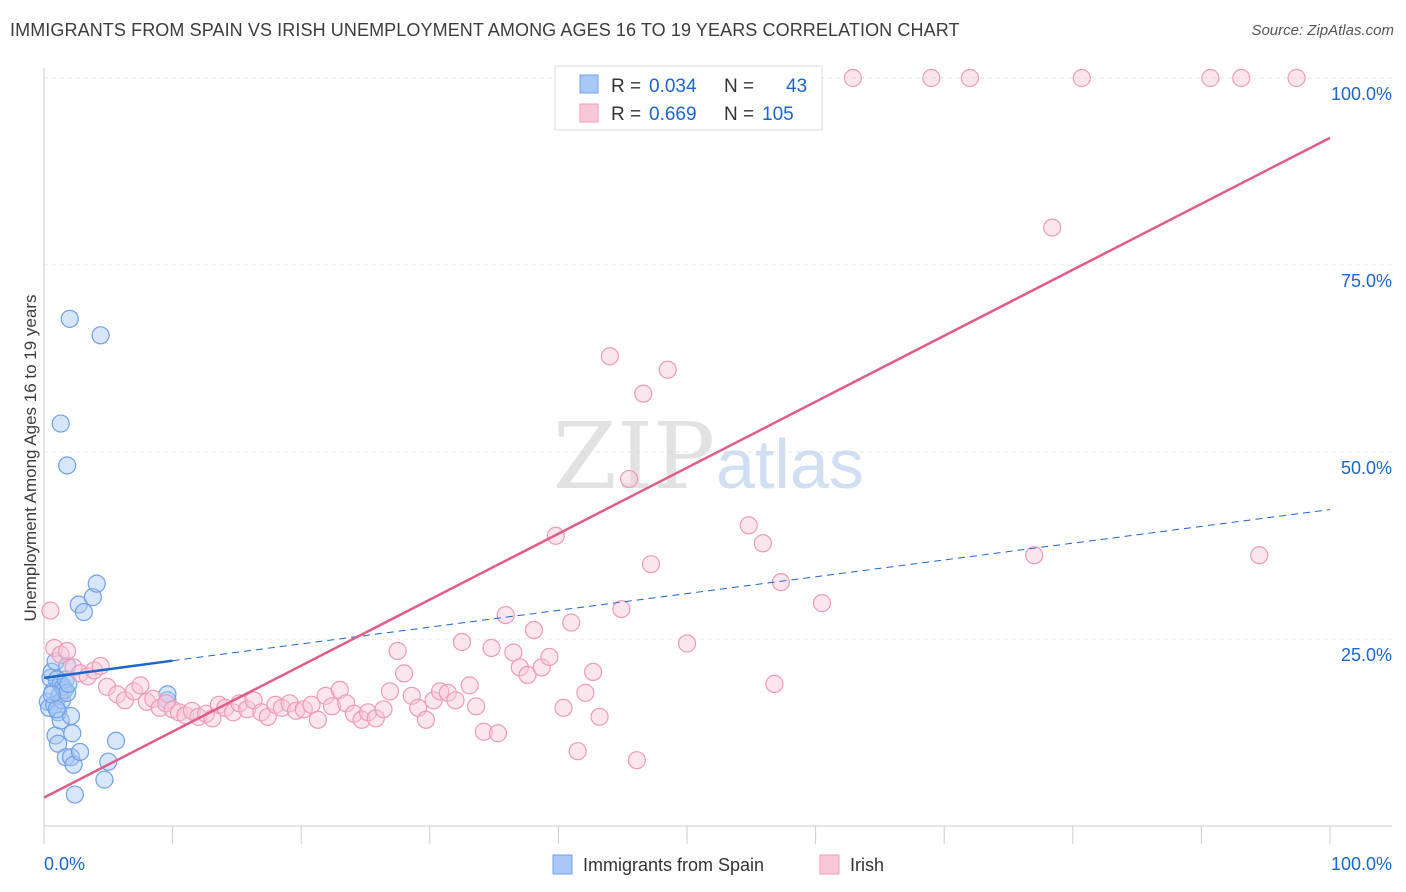  I want to click on bottom-legend-label-irish: Irish, so click(867, 865).